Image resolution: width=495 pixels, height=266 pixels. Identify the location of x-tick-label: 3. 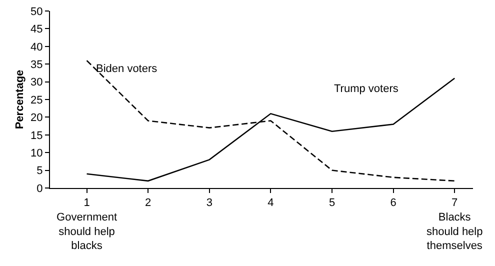
(209, 203).